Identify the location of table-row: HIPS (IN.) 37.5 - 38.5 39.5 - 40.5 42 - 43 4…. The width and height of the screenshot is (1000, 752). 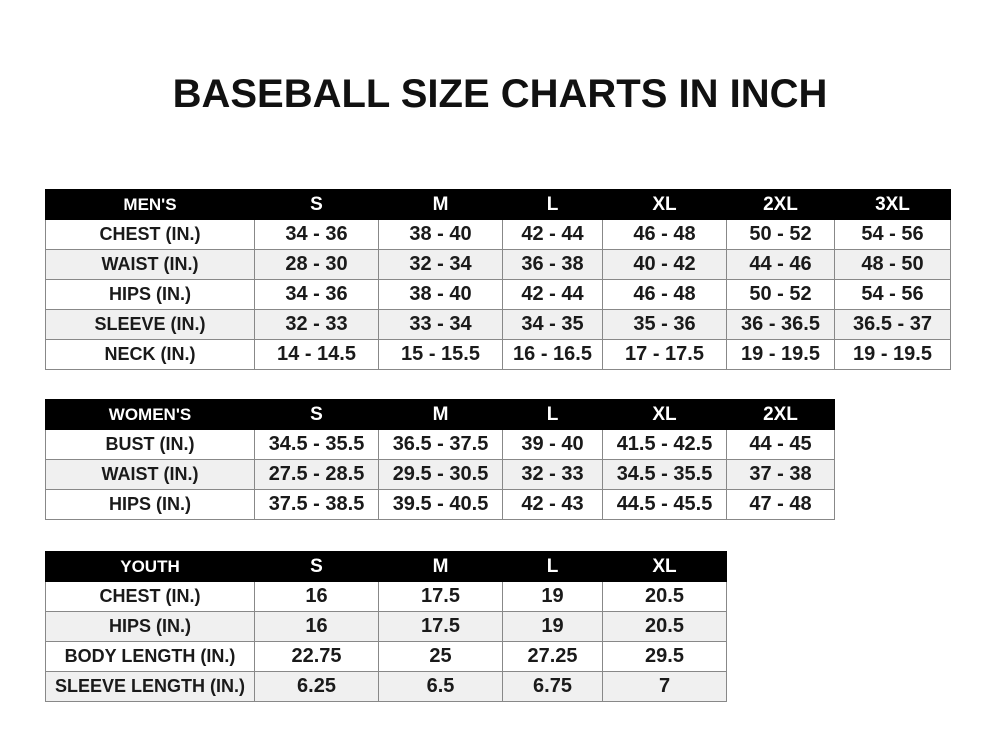
(440, 504).